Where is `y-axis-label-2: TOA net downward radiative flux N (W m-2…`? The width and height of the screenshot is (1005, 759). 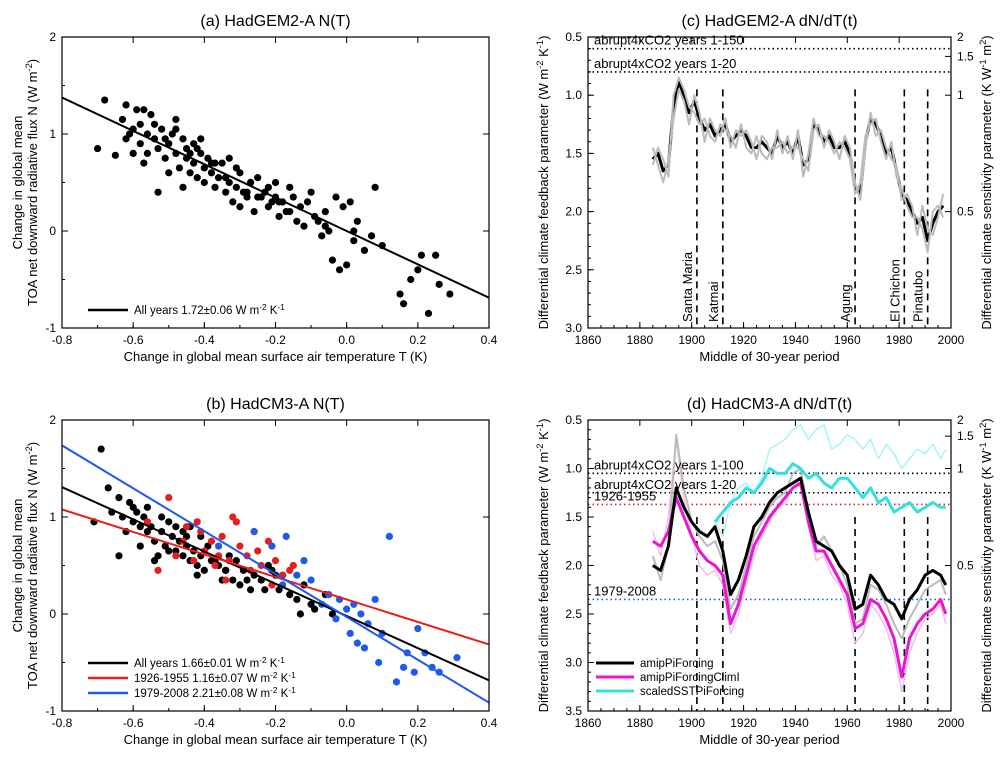 y-axis-label-2: TOA net downward radiative flux N (W m-2… is located at coordinates (32, 565).